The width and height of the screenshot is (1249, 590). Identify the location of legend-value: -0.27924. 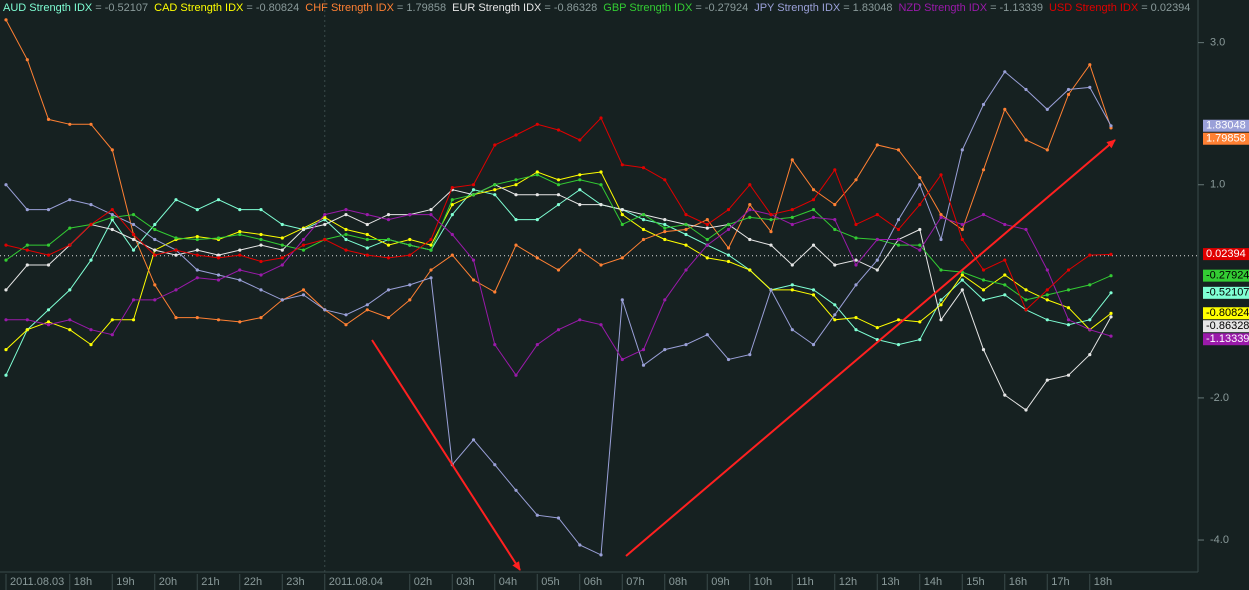
(726, 8).